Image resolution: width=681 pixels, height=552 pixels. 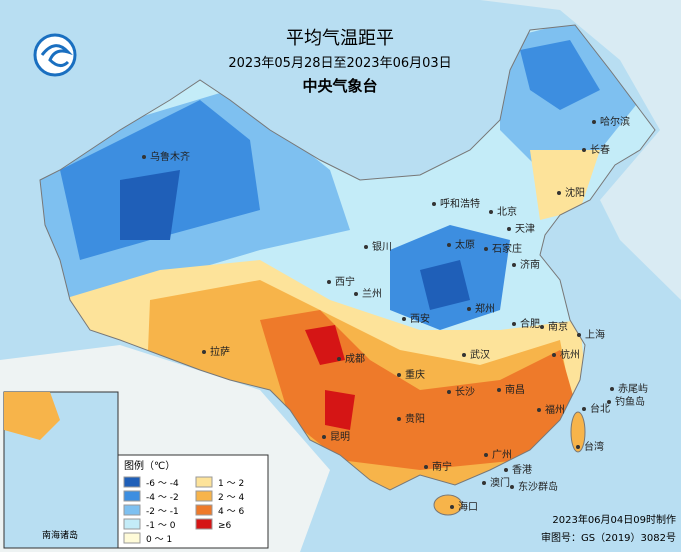 What do you see at coordinates (372, 293) in the screenshot?
I see `city-label: 兰州` at bounding box center [372, 293].